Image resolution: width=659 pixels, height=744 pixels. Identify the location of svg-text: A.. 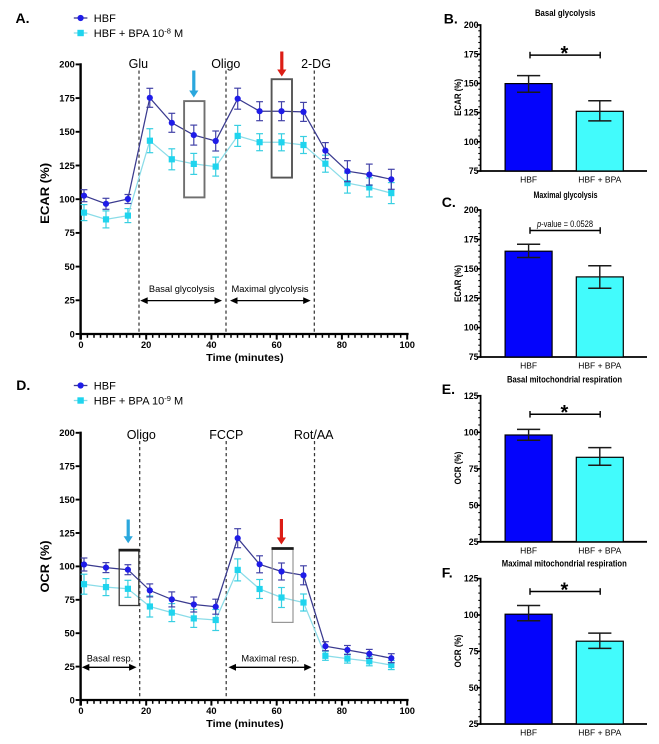
(23, 18).